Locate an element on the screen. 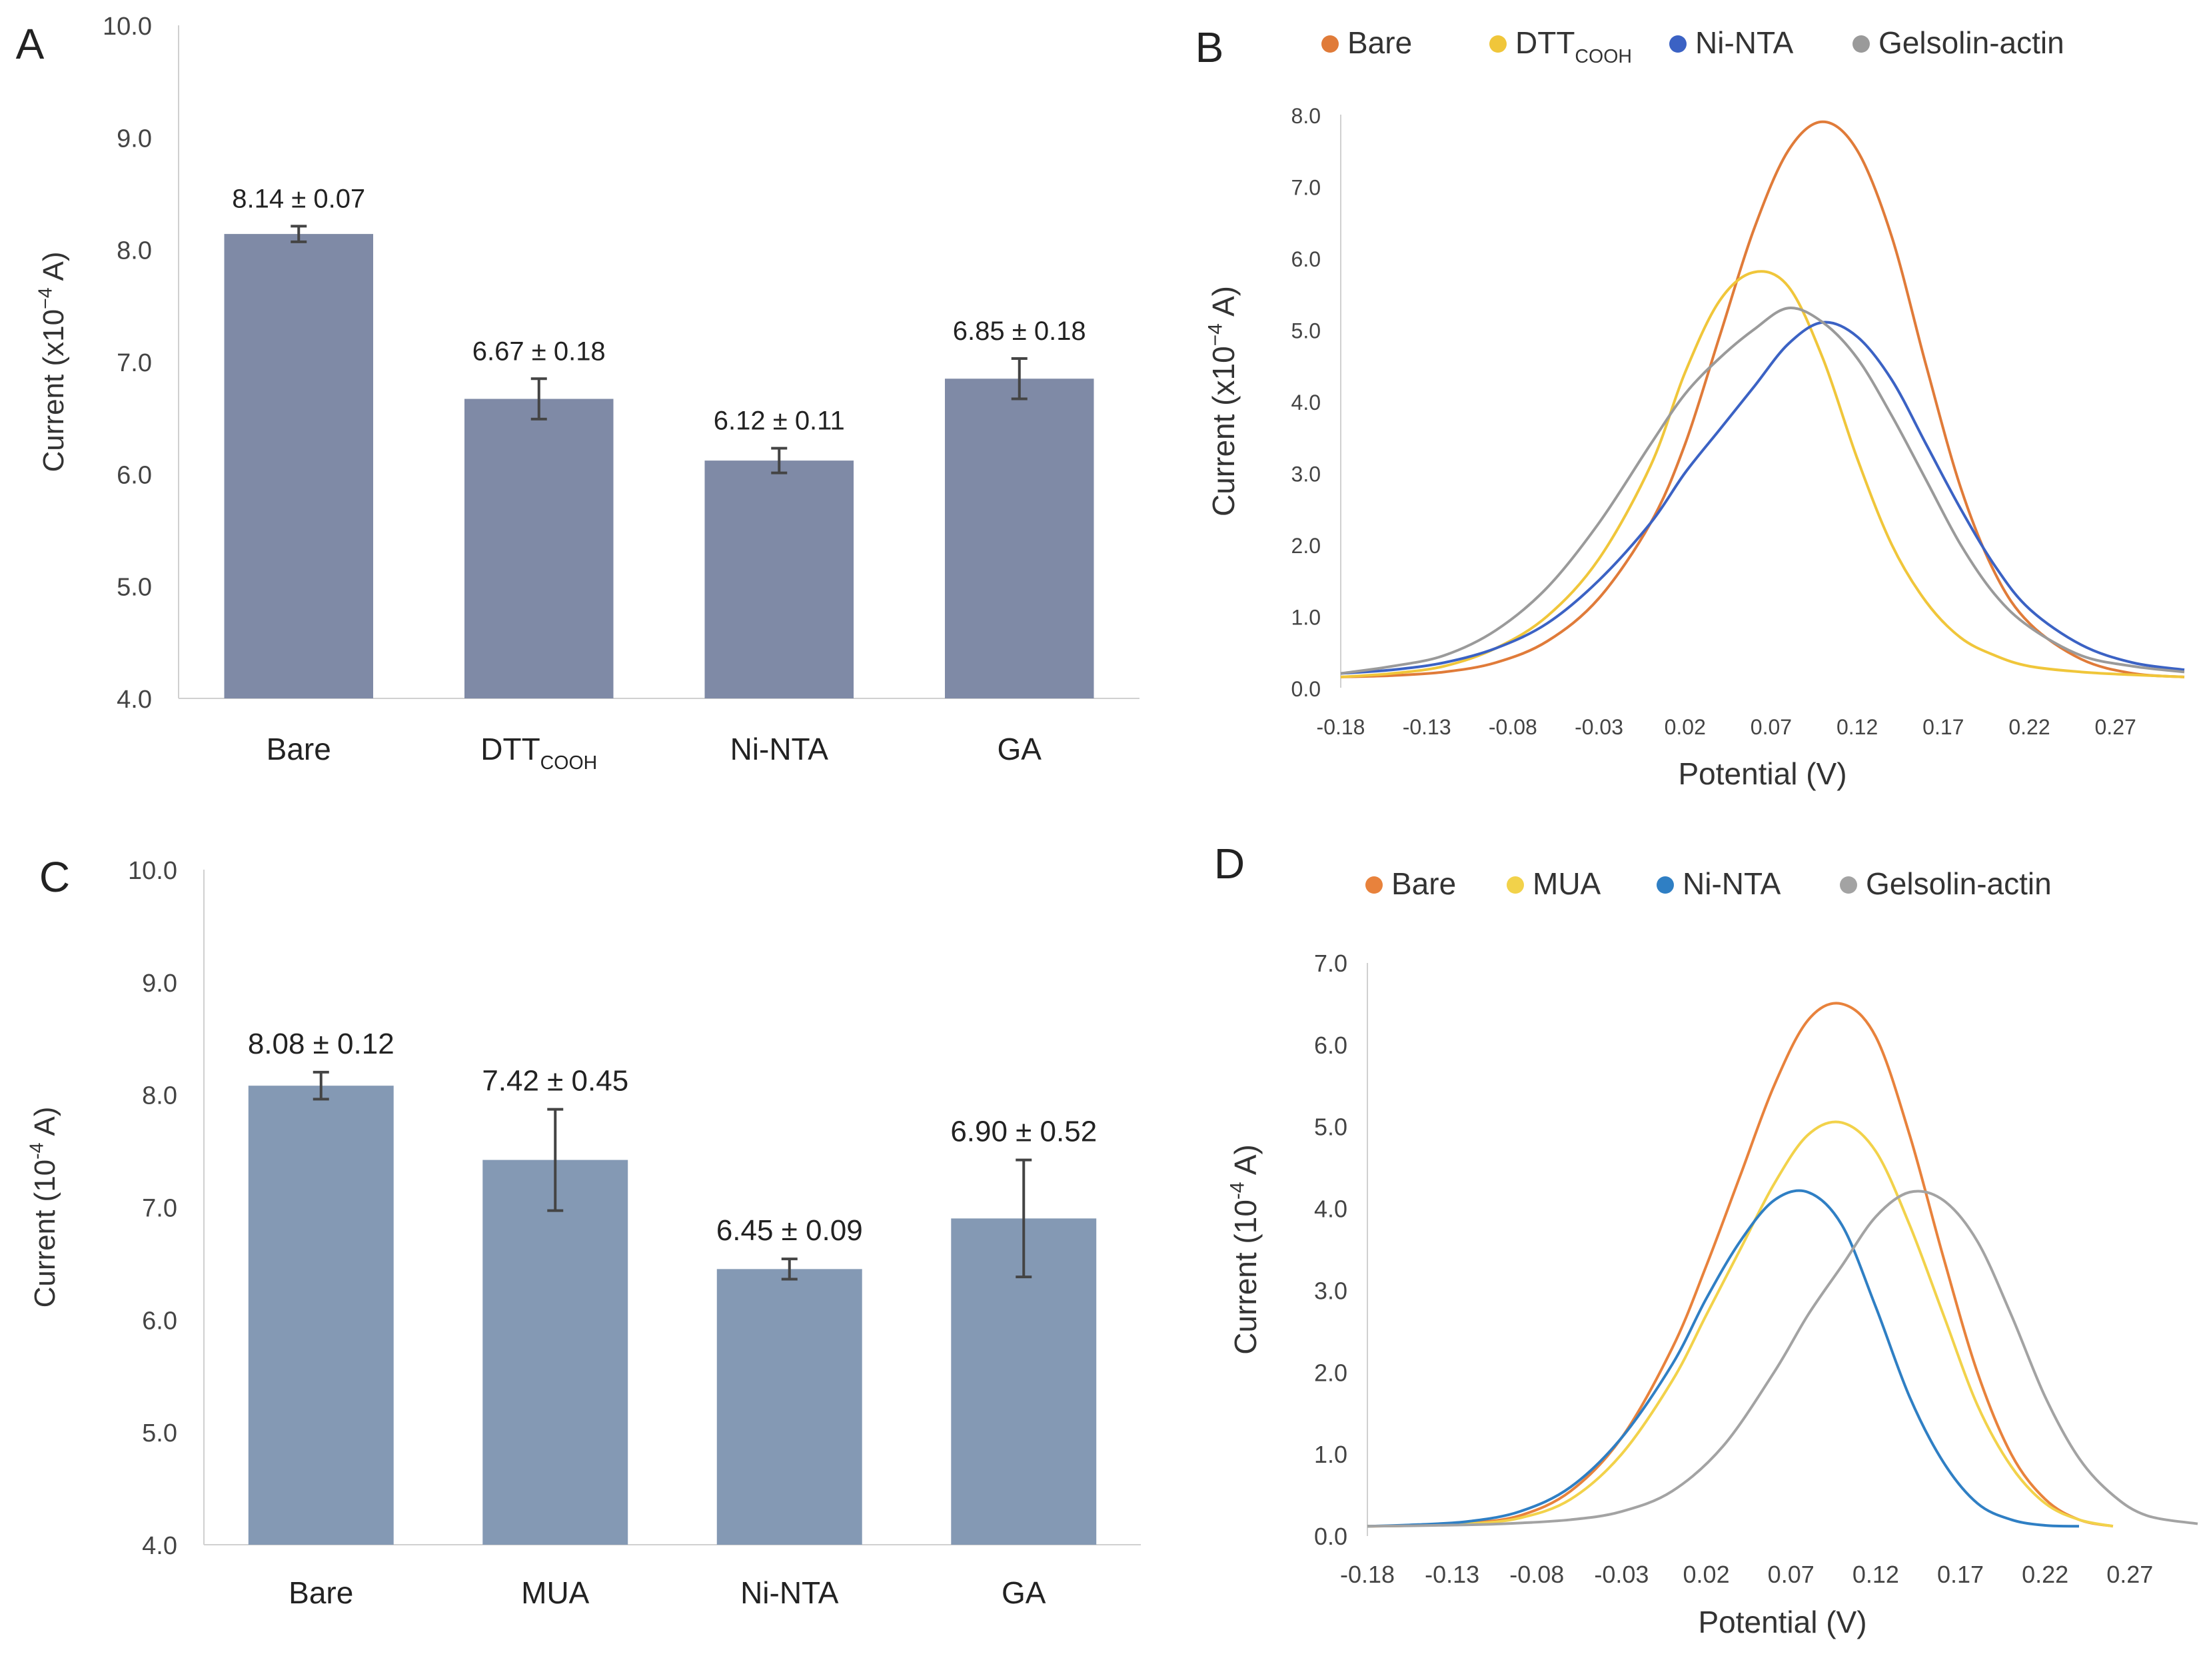 The width and height of the screenshot is (2211, 1680). panel-D-ytick-1: 1.0 is located at coordinates (1330, 1454).